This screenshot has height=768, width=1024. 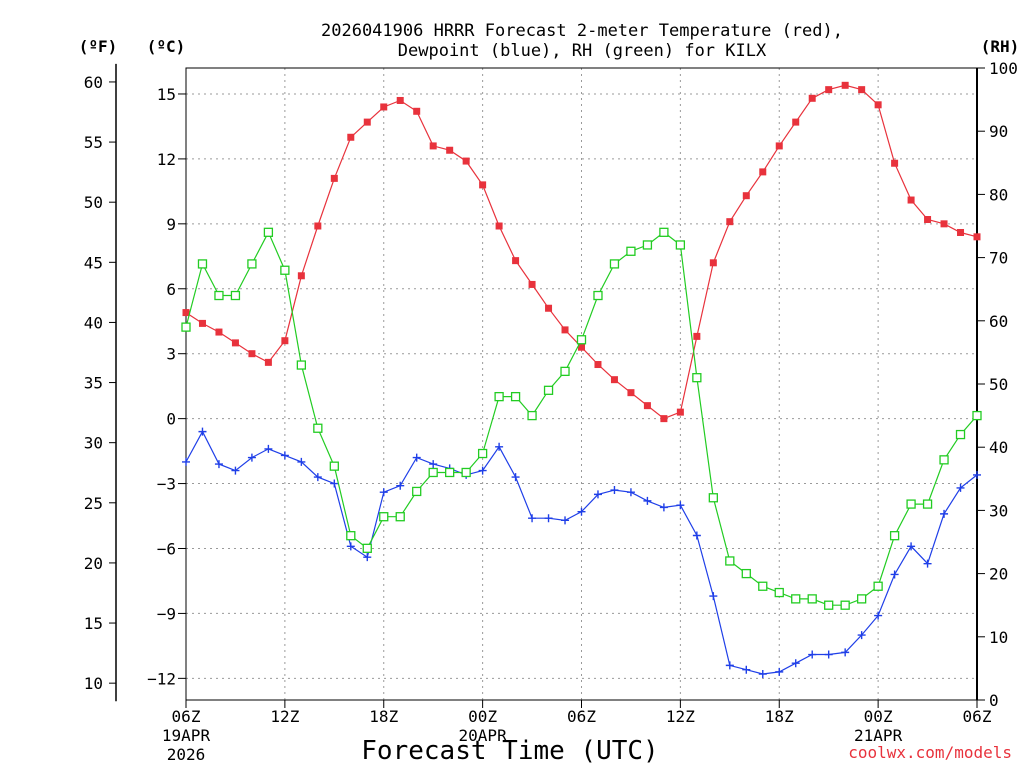 I want to click on x-axis-year-label: 2026, so click(x=186, y=754).